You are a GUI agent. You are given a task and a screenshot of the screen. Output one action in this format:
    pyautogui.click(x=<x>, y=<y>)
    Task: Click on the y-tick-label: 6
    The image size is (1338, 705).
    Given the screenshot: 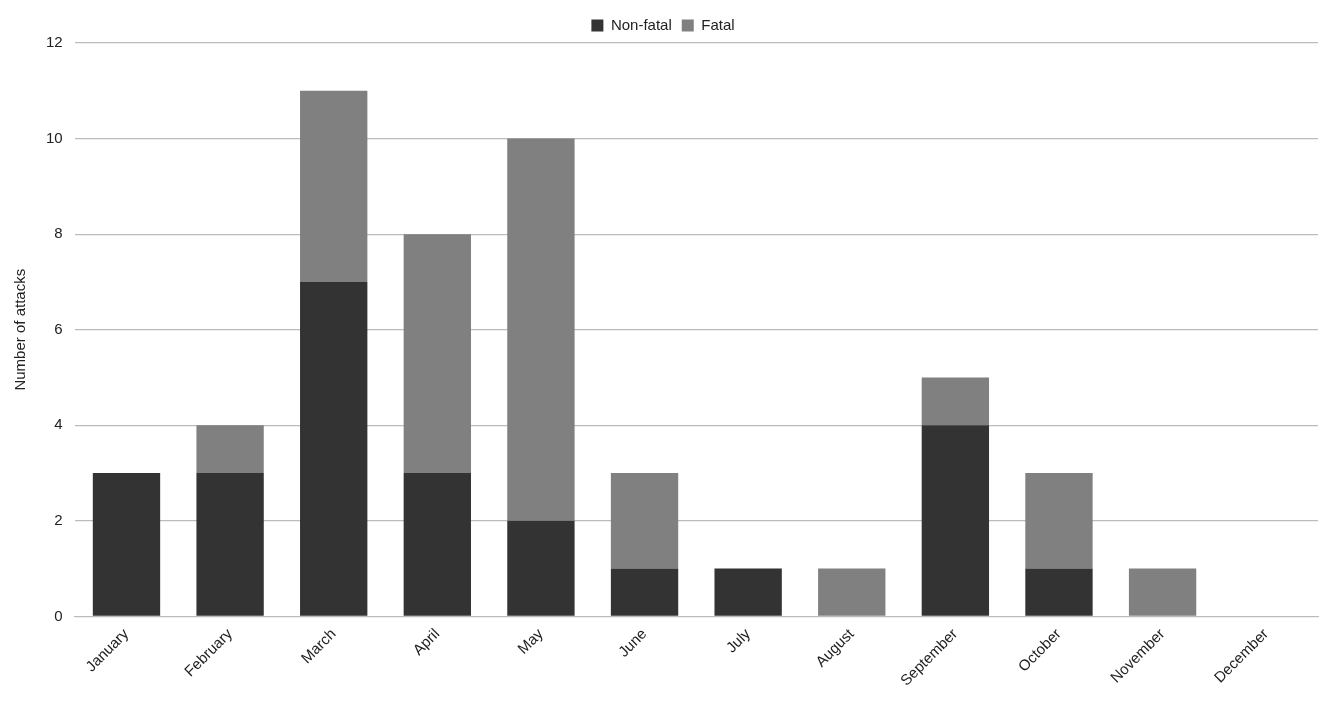 What is the action you would take?
    pyautogui.click(x=58, y=328)
    